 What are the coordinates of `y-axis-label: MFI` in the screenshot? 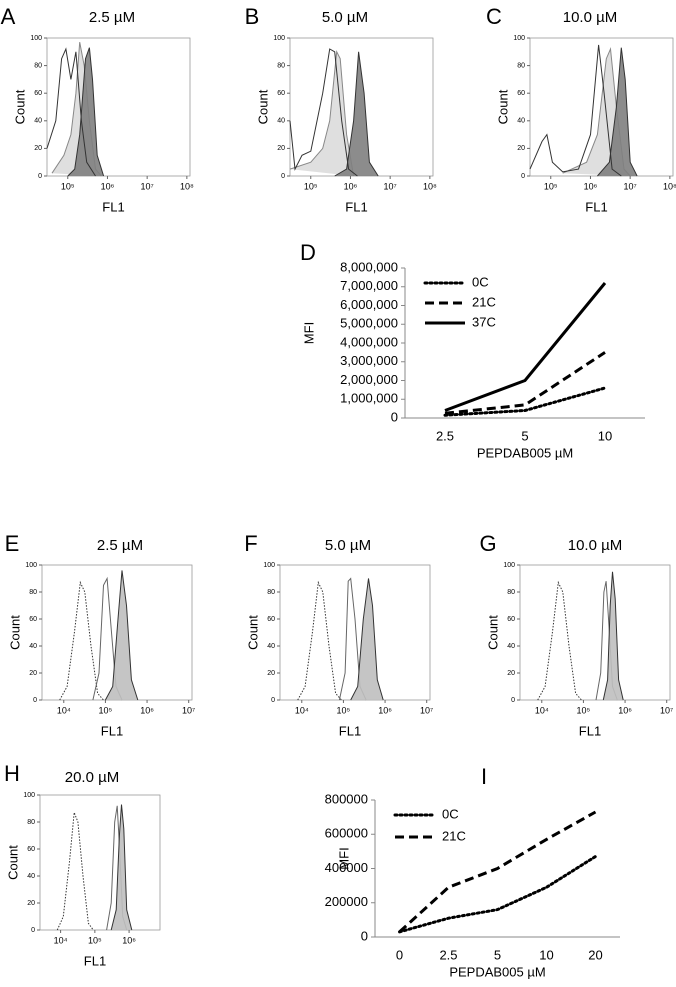 It's located at (343, 858).